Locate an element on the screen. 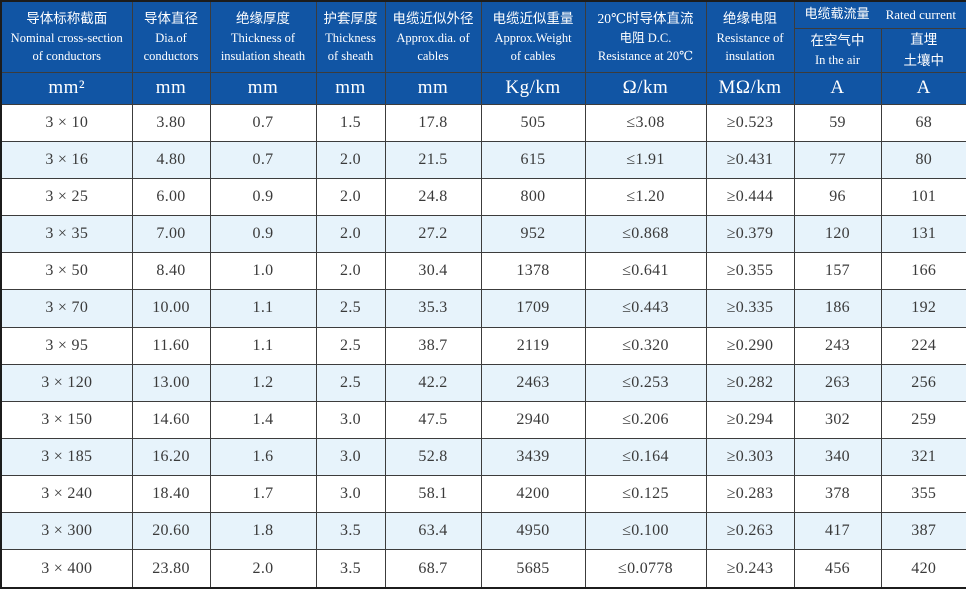 This screenshot has width=966, height=589. table-cell: ≥0.283 is located at coordinates (750, 494).